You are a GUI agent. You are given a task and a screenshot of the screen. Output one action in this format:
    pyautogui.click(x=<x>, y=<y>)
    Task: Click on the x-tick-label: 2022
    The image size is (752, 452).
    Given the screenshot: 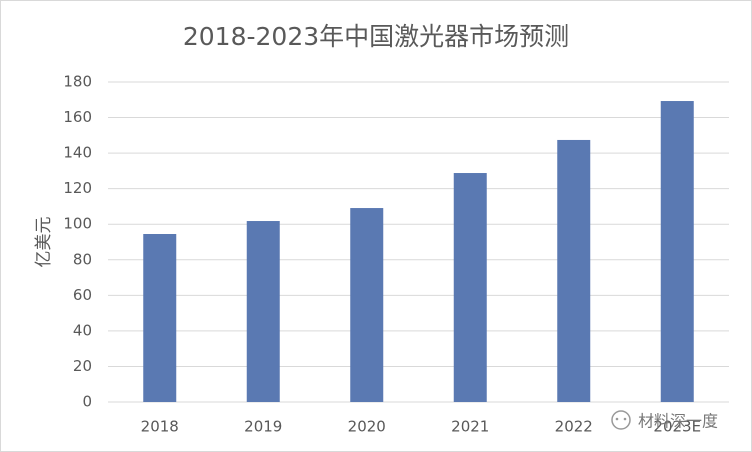 What is the action you would take?
    pyautogui.click(x=574, y=427)
    